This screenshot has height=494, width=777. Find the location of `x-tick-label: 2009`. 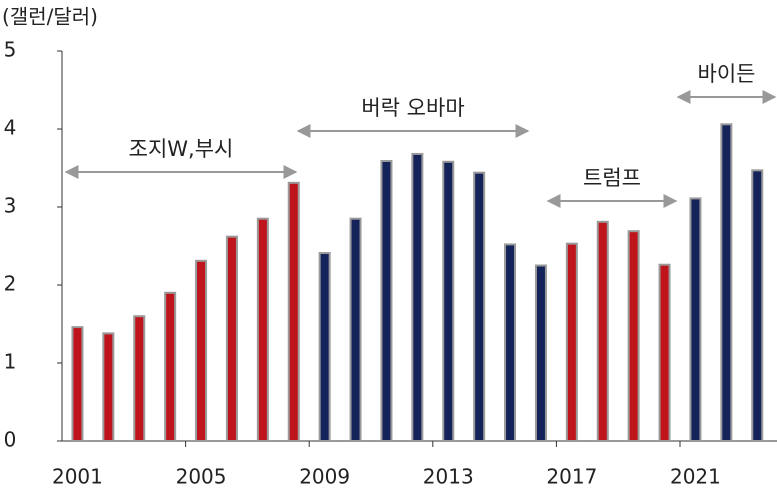

x-tick-label: 2009 is located at coordinates (324, 477).